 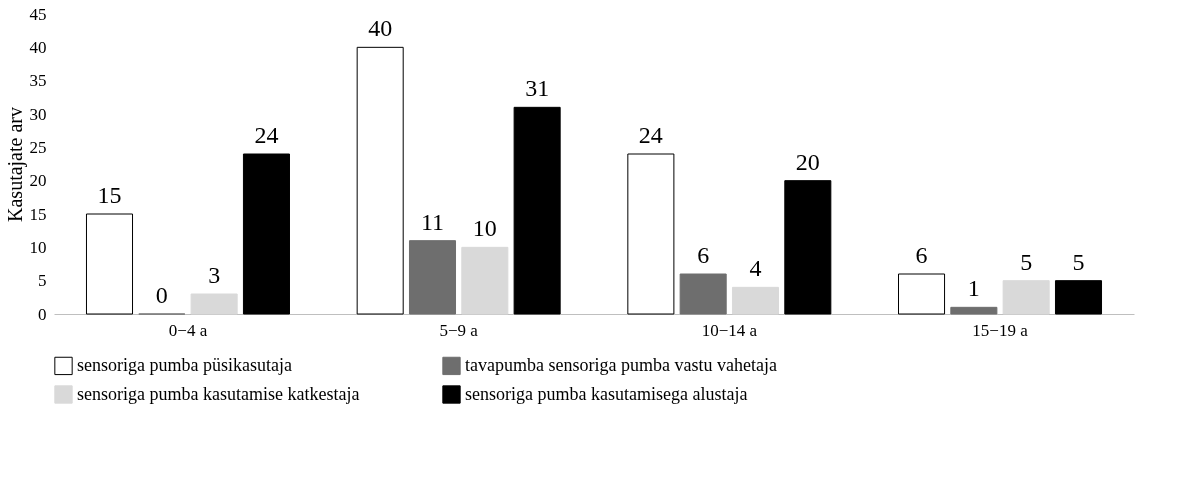 I want to click on x-tick-label: 5−9 a, so click(x=459, y=330).